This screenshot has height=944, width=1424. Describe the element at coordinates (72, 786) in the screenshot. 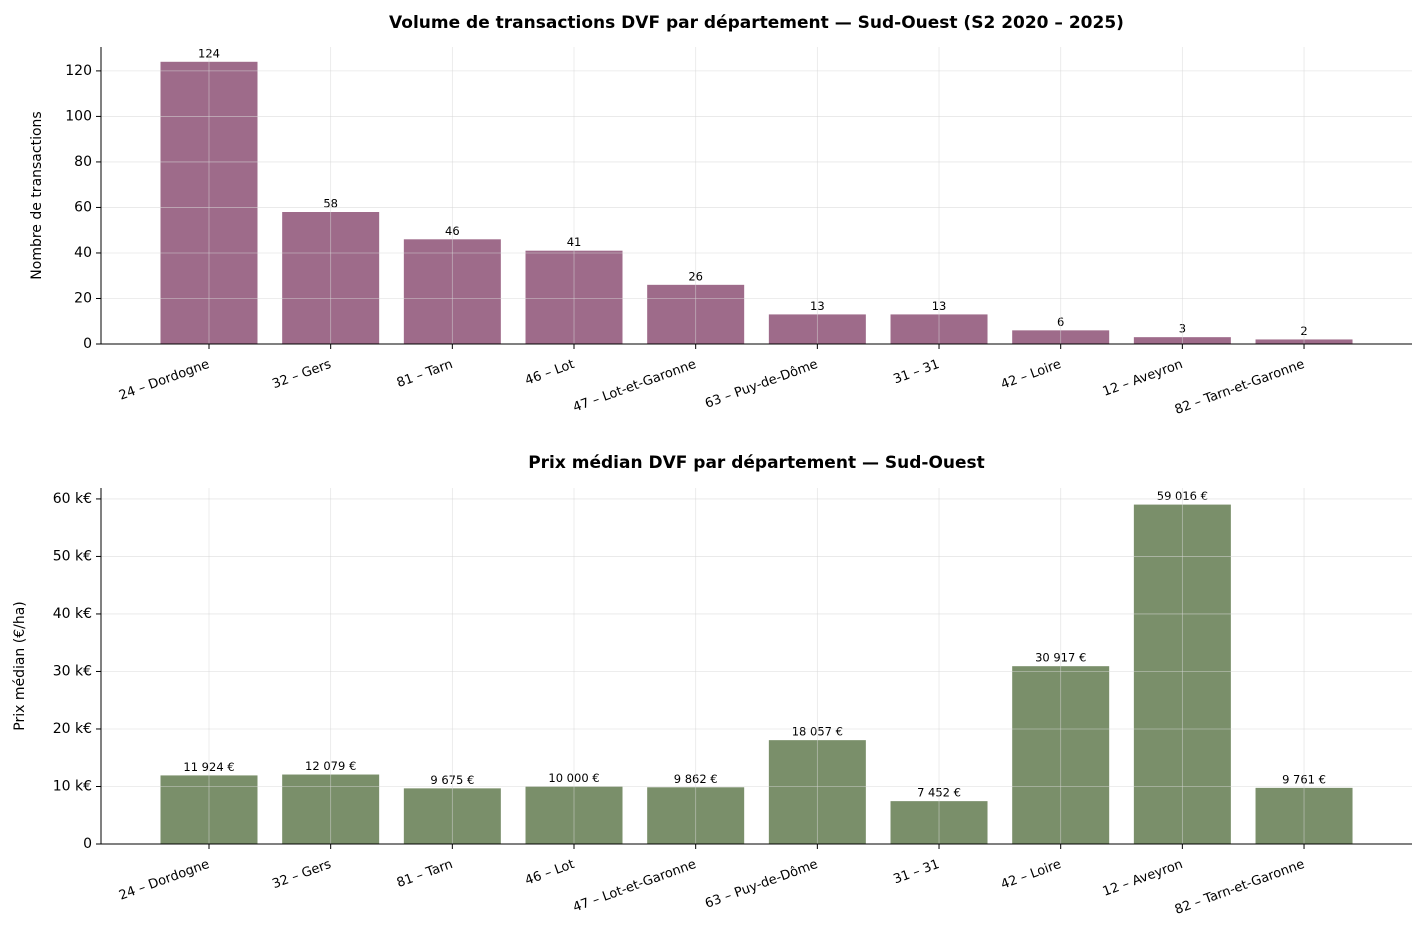

I see `y-tick-label: 10 k€` at that location.